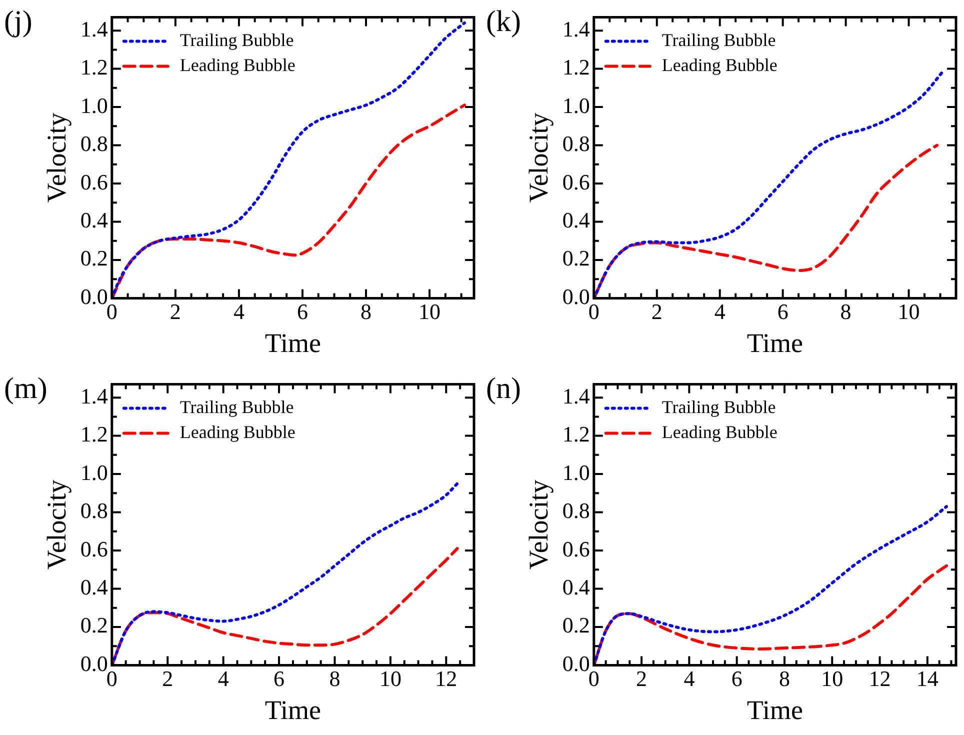 Image resolution: width=964 pixels, height=735 pixels. I want to click on chart-title: (j), so click(18, 21).